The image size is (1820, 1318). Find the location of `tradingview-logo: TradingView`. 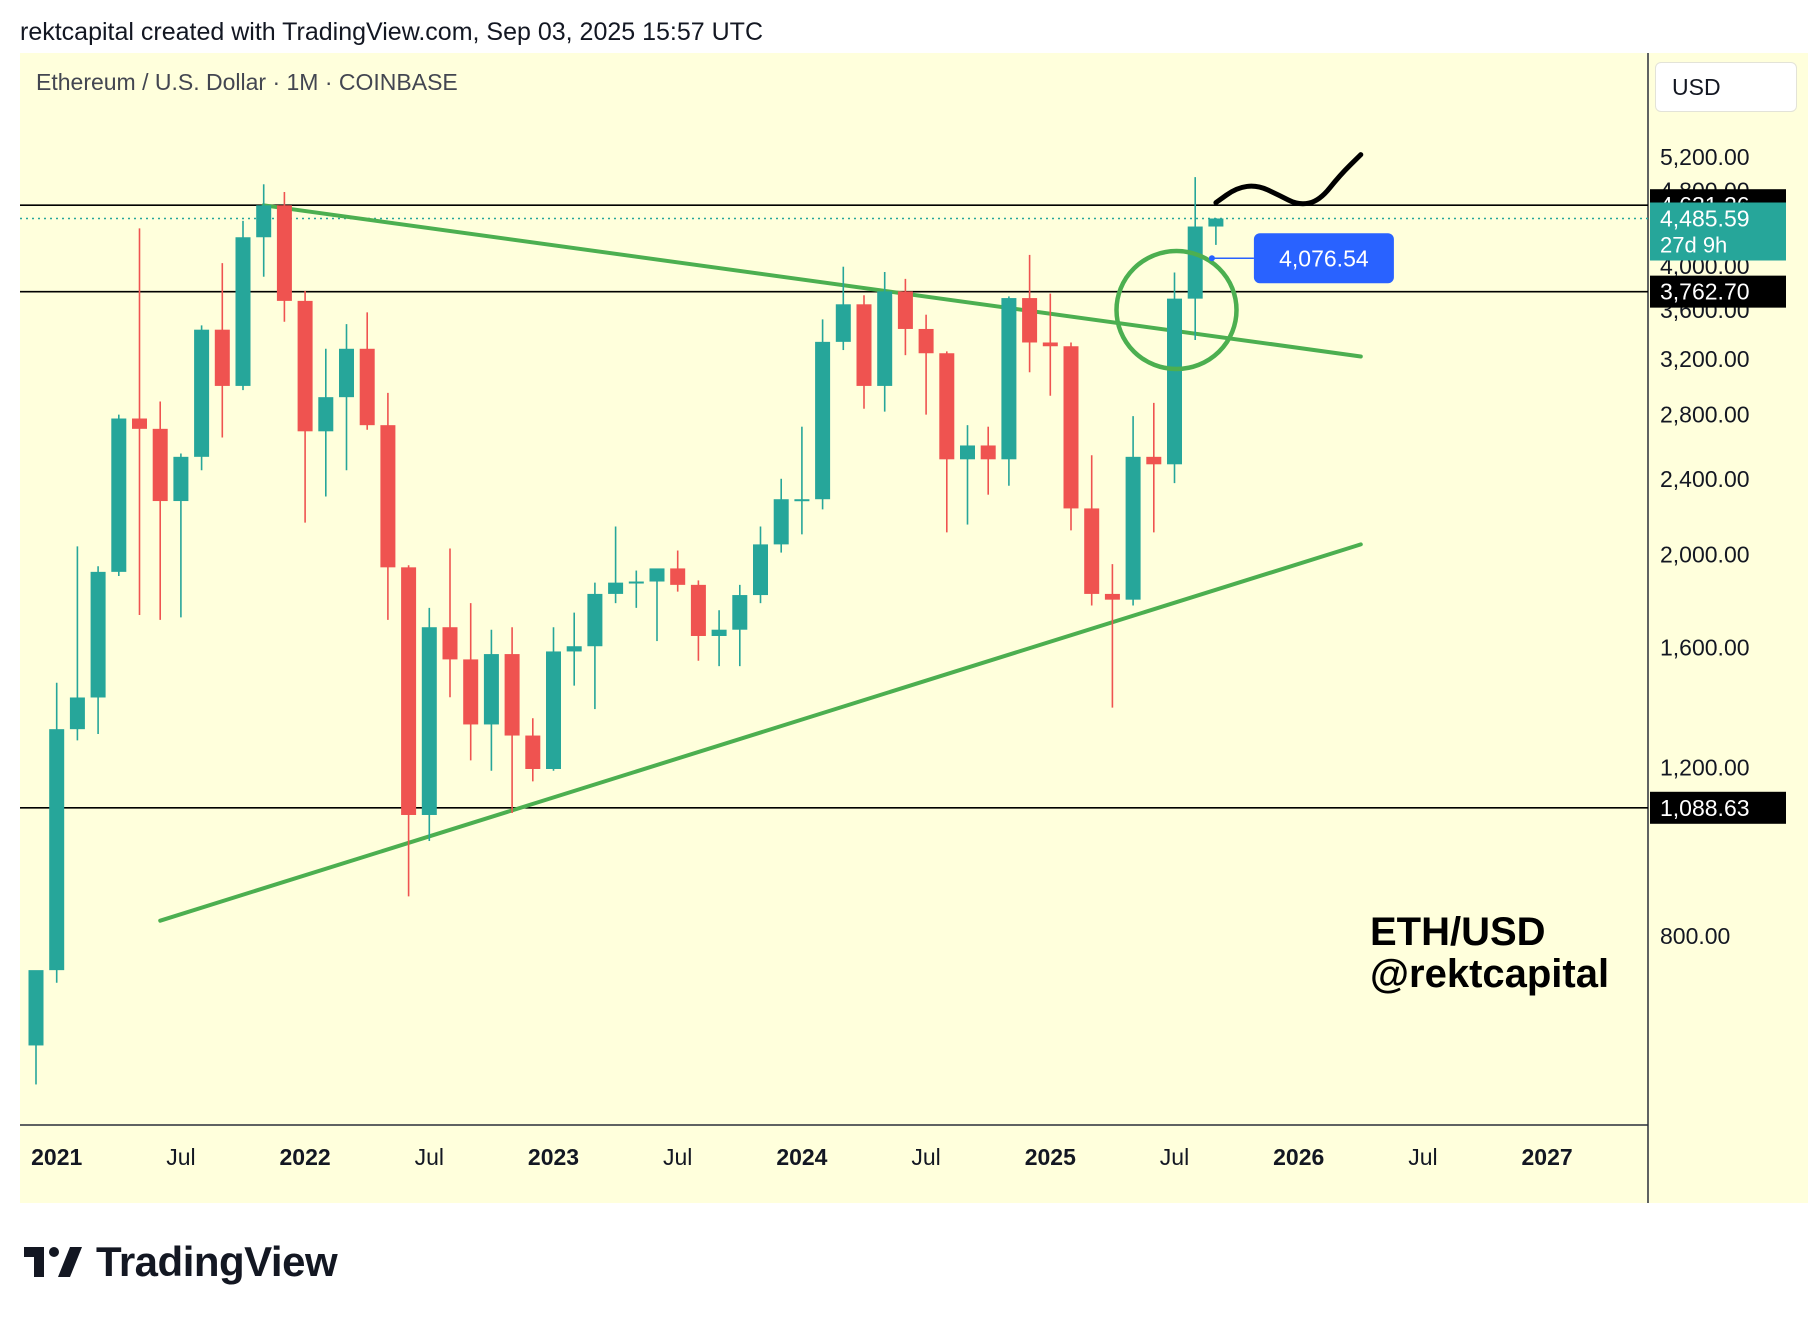

tradingview-logo: TradingView is located at coordinates (181, 1262).